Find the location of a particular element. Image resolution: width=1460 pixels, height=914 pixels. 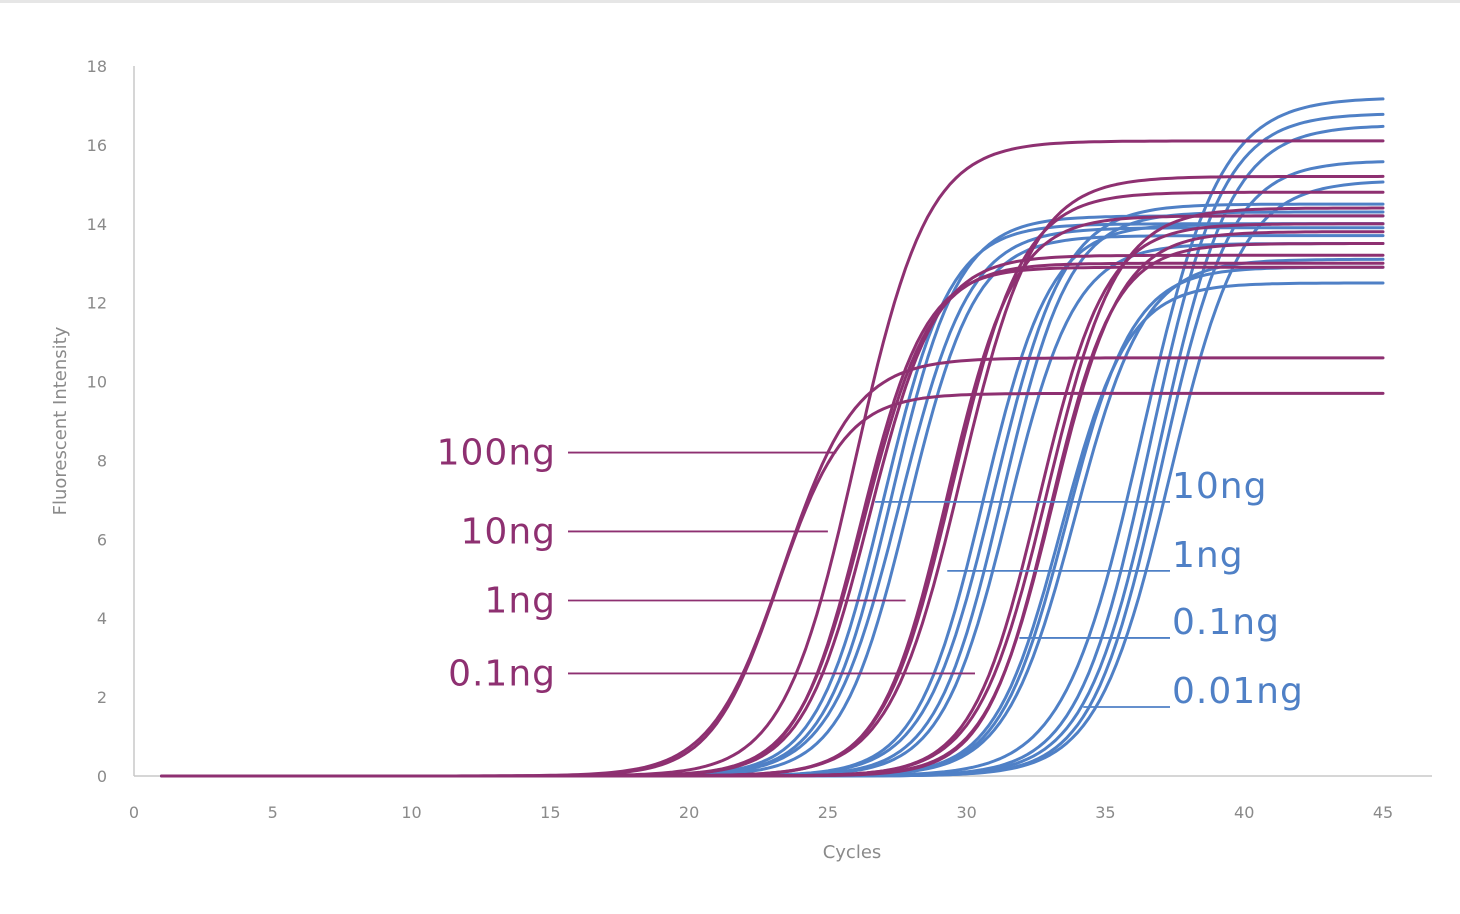

x-tick-label: 35 is located at coordinates (1105, 812).